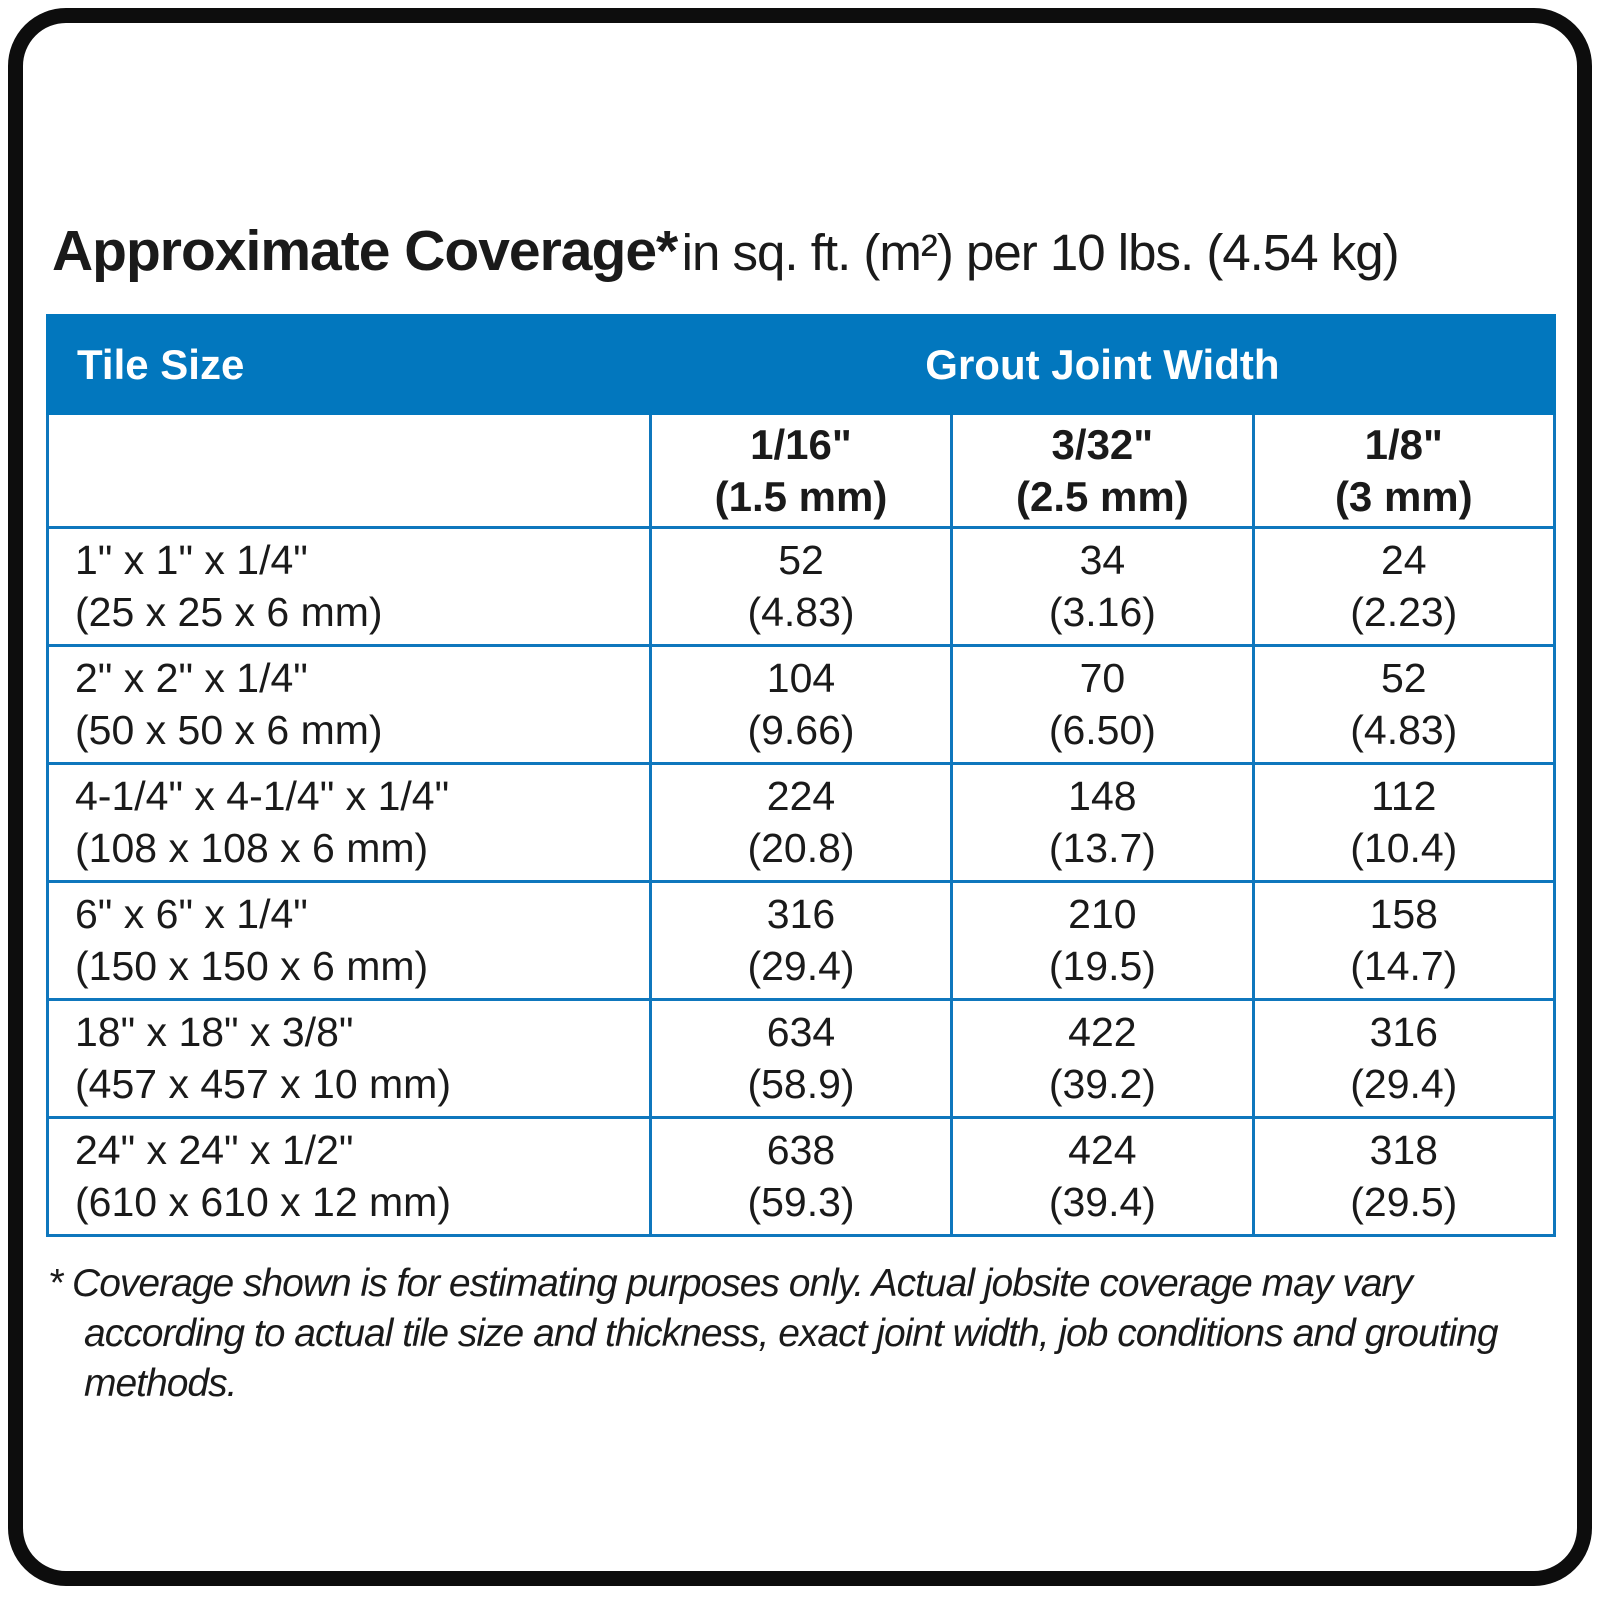 The height and width of the screenshot is (1600, 1600). Describe the element at coordinates (349, 1176) in the screenshot. I see `tile-size-cell: 24" x 24" x 1/2" (610 x 610 x 12 mm)` at that location.